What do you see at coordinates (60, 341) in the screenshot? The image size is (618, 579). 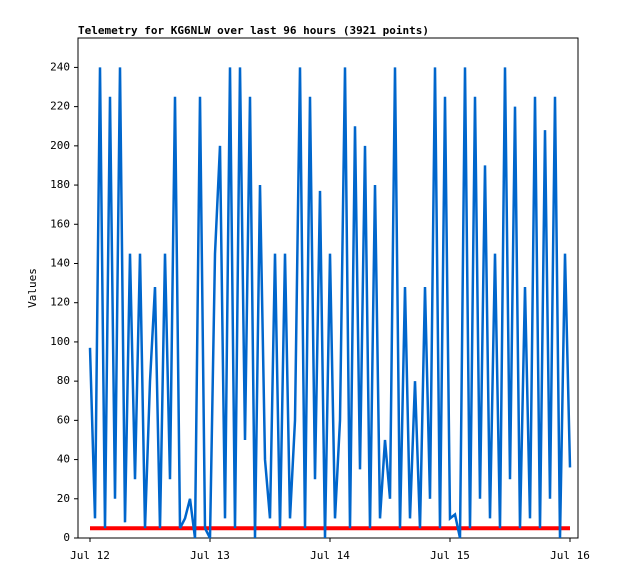 I see `y-tick-label: 100` at bounding box center [60, 341].